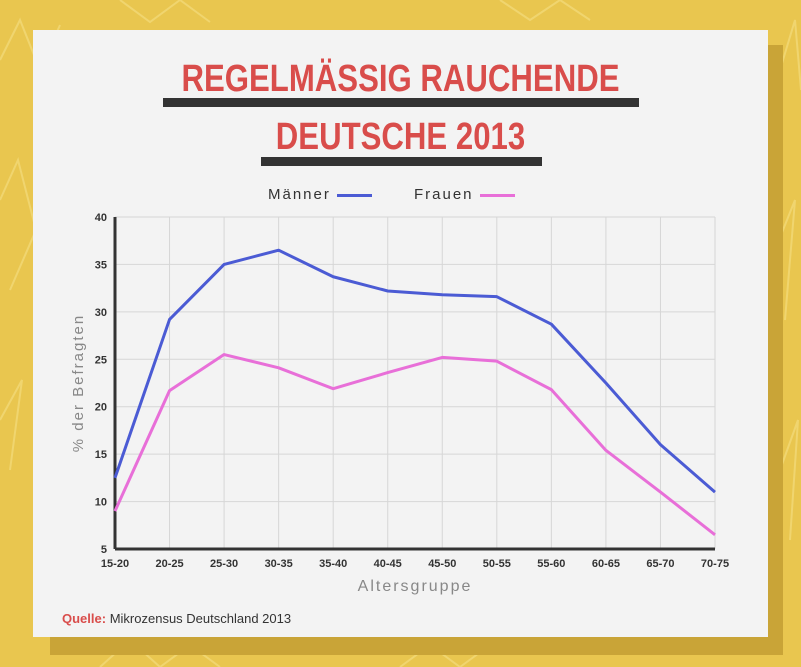 The image size is (801, 667). Describe the element at coordinates (400, 137) in the screenshot. I see `chart-title-line-2: DEUTSCHE 2013` at that location.